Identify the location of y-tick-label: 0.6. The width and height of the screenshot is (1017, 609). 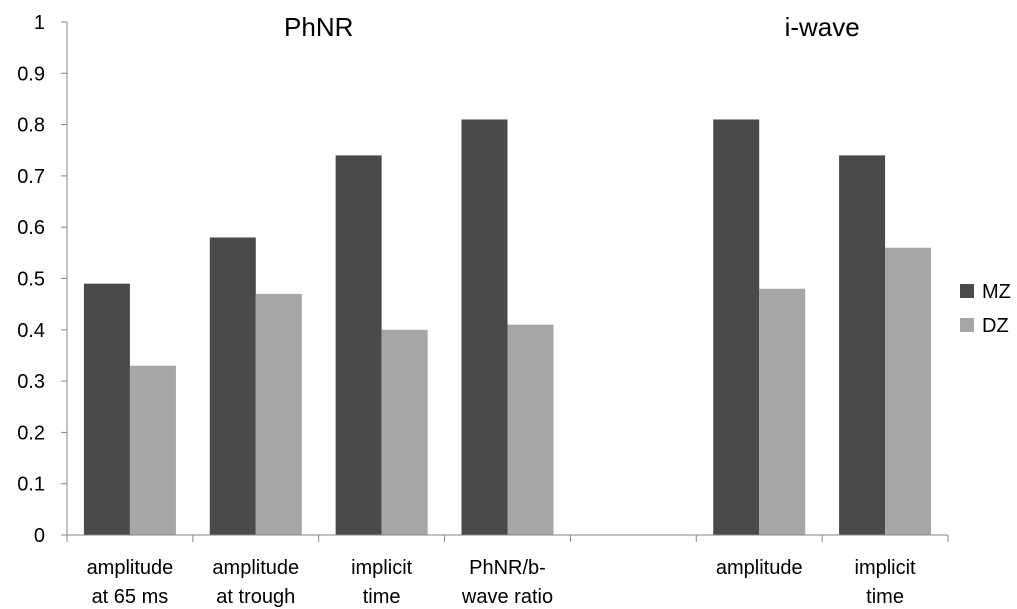
(31, 228).